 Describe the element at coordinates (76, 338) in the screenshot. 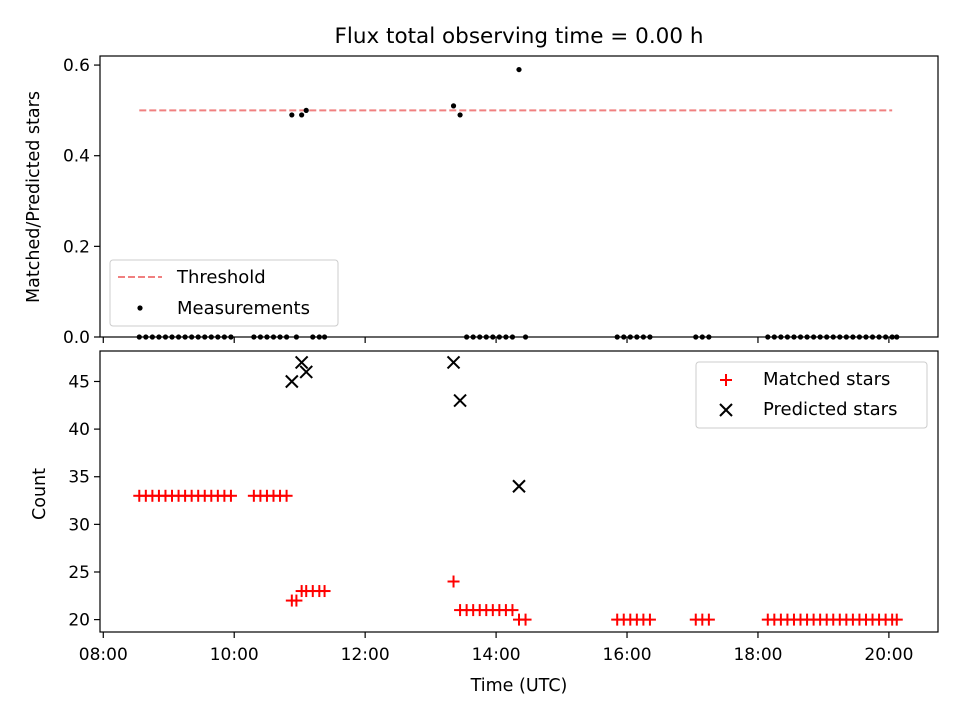

I see `ratio-y-tick-label: 0.0` at that location.